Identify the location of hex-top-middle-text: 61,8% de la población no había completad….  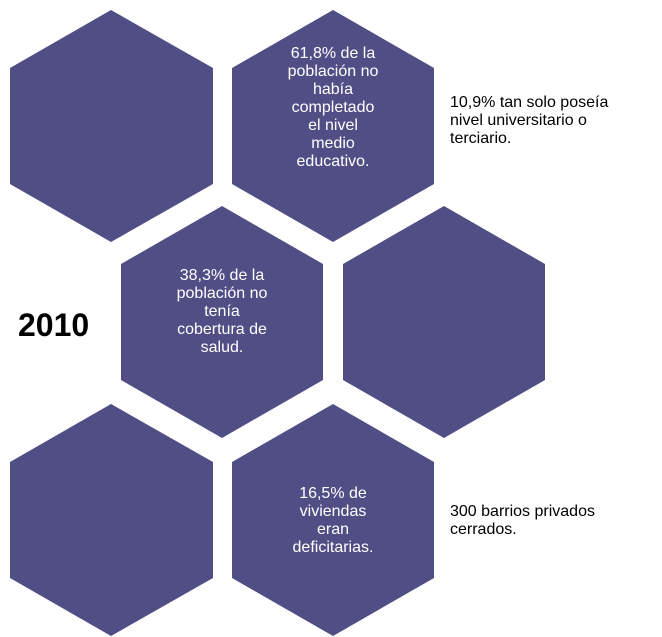
(333, 107).